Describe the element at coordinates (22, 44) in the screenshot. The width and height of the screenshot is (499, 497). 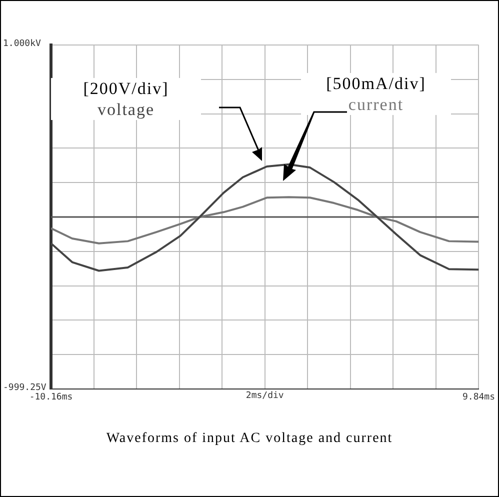
I see `text: 1.000kV` at that location.